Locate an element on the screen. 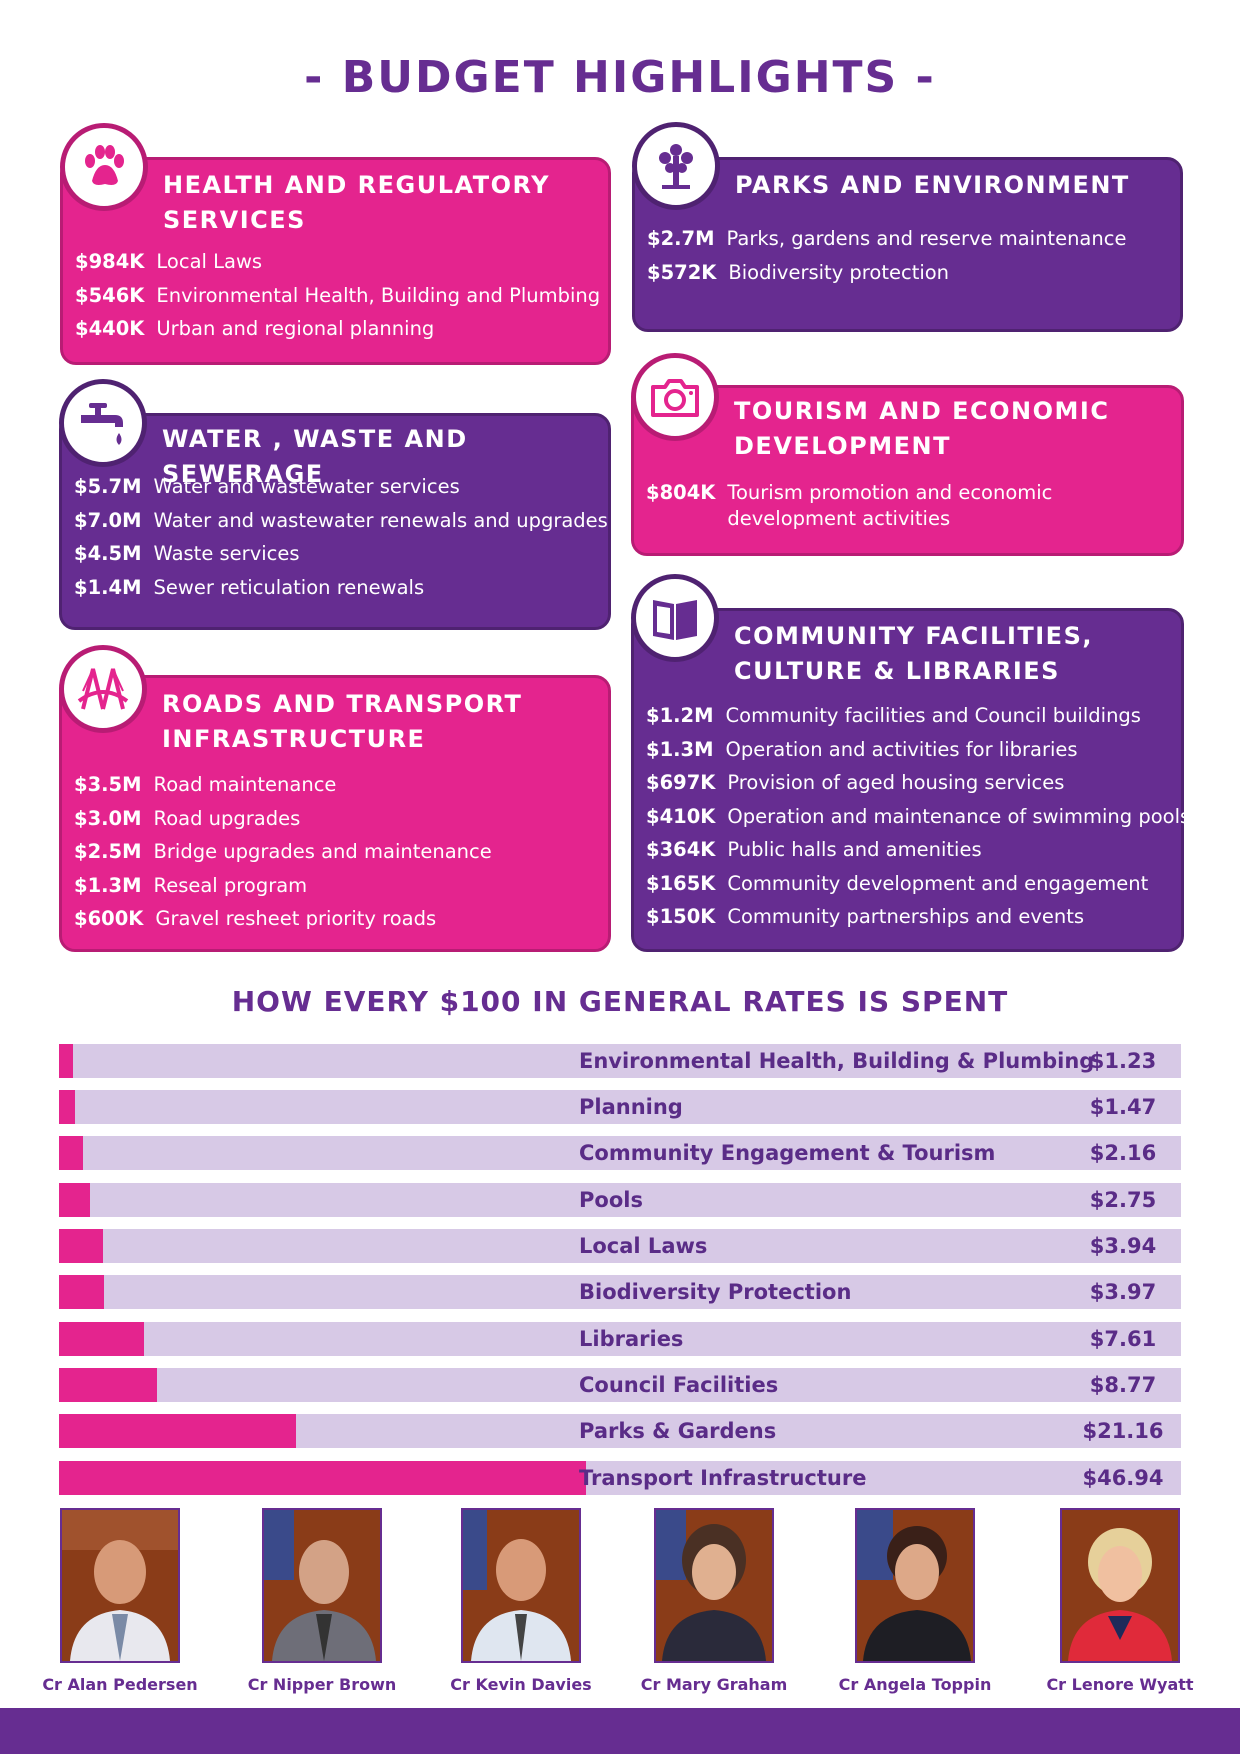 The width and height of the screenshot is (1240, 1754). list-item: $4.5M Waste services is located at coordinates (187, 553).